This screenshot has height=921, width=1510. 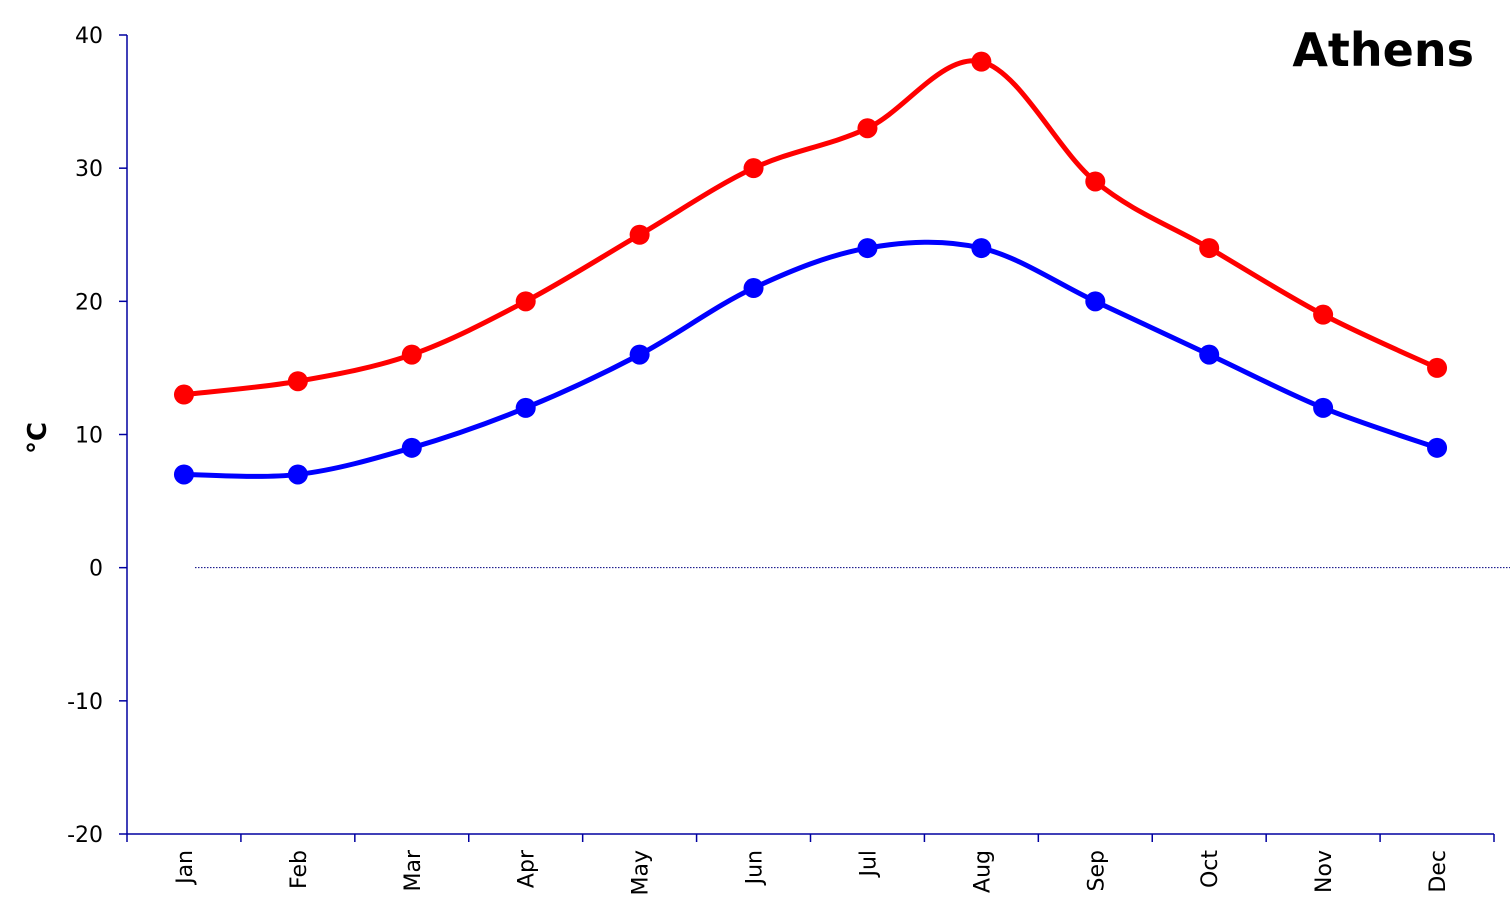 I want to click on y-axis-ticks: -20 -10 0 10 20 30 40, so click(x=97, y=436).